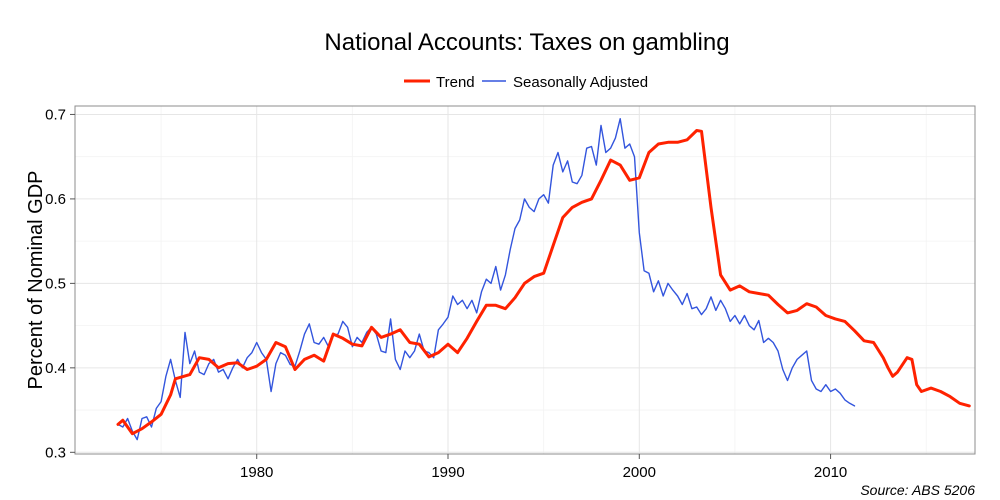 Image resolution: width=1000 pixels, height=500 pixels. Describe the element at coordinates (55, 283) in the screenshot. I see `y-tick-label: 0.5` at that location.